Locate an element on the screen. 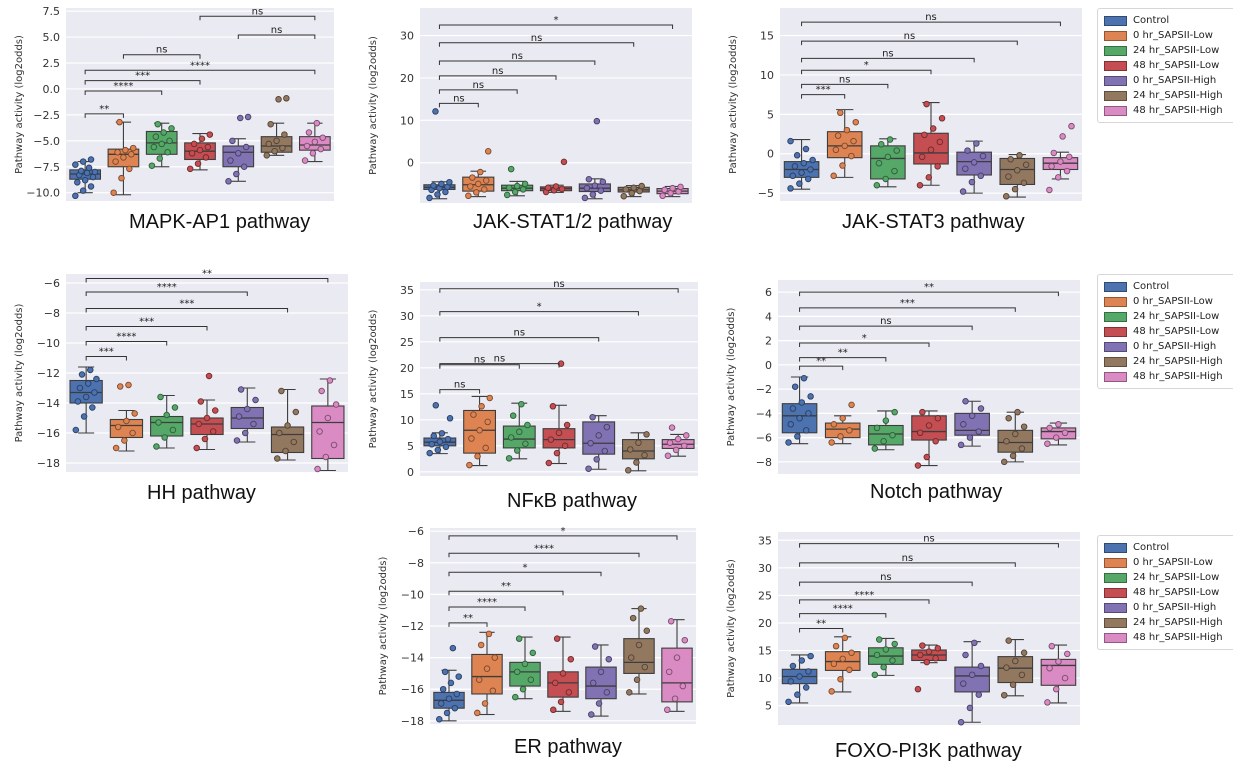 The image size is (1233, 767). chart-title: Notch pathway is located at coordinates (936, 492).